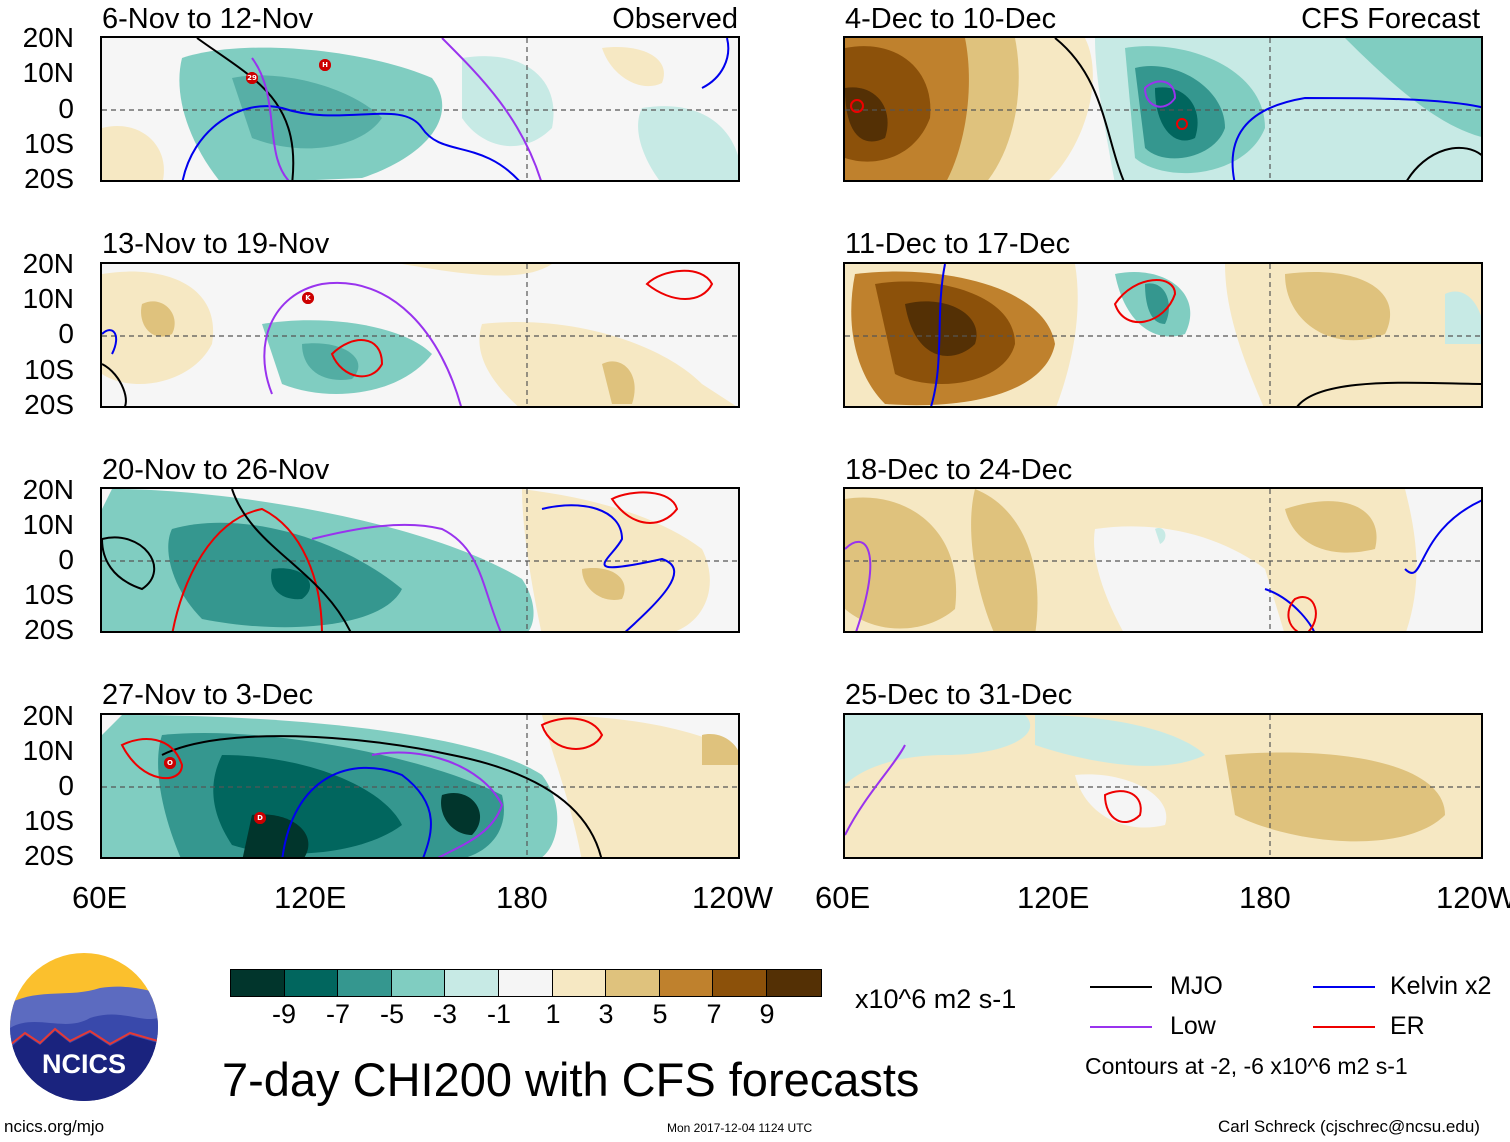  Describe the element at coordinates (1196, 986) in the screenshot. I see `legend-label-mjo: MJO` at that location.